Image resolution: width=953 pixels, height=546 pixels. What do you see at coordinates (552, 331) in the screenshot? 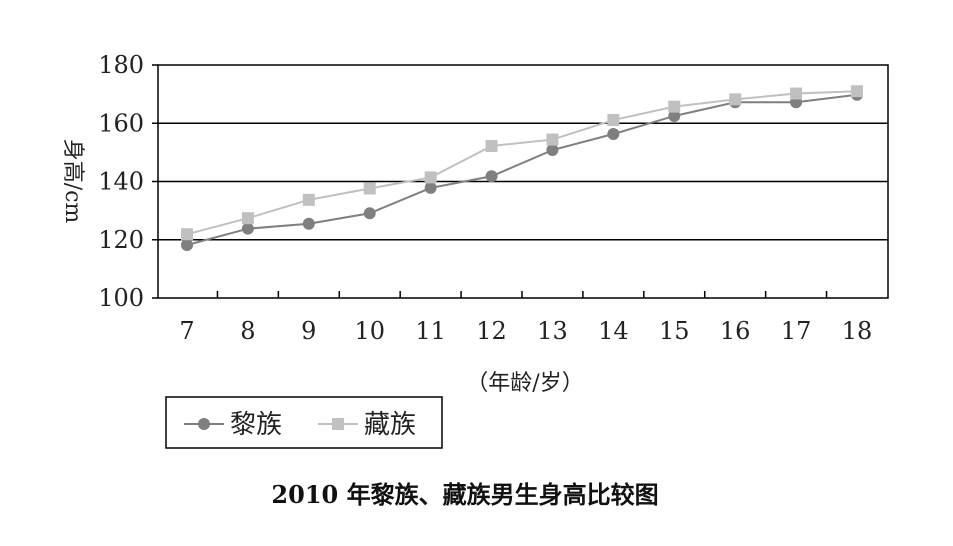
I see `x-tick-label: 13` at bounding box center [552, 331].